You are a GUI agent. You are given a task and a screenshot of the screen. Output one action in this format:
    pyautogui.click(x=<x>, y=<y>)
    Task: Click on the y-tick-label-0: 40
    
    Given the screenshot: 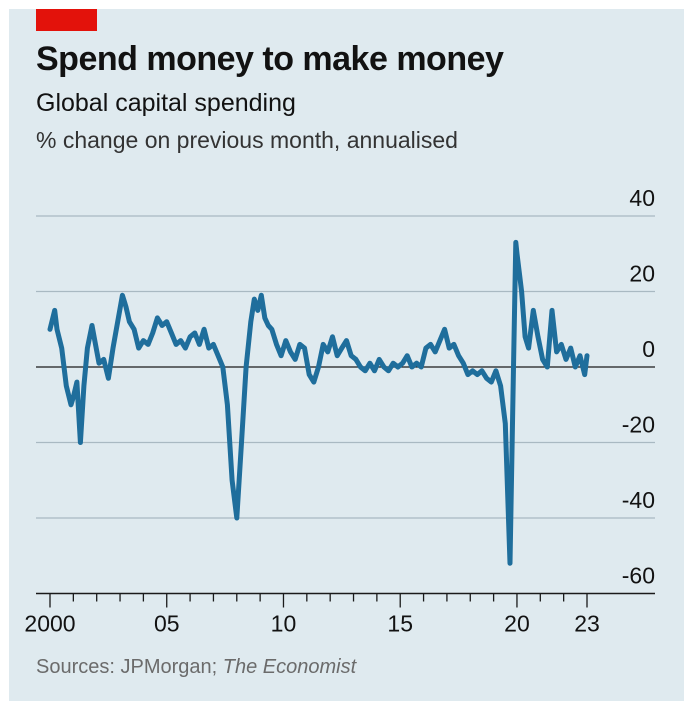 What is the action you would take?
    pyautogui.click(x=642, y=198)
    